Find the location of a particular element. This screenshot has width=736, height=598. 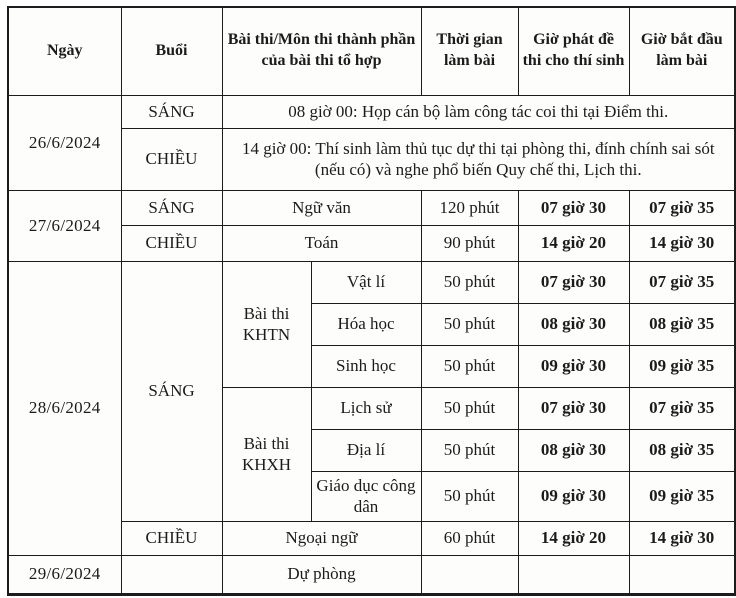

duration-cell: 120 phút is located at coordinates (469, 207).